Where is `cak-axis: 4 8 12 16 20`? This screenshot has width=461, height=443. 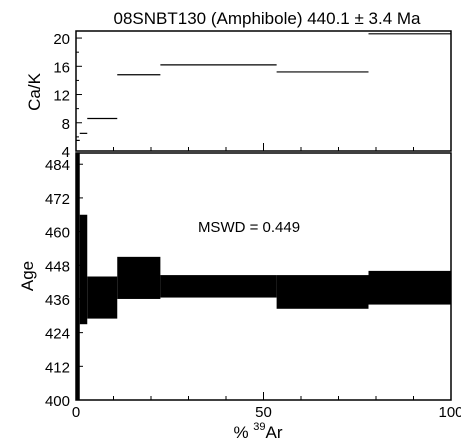 cak-axis: 4 8 12 16 20 is located at coordinates (67, 96).